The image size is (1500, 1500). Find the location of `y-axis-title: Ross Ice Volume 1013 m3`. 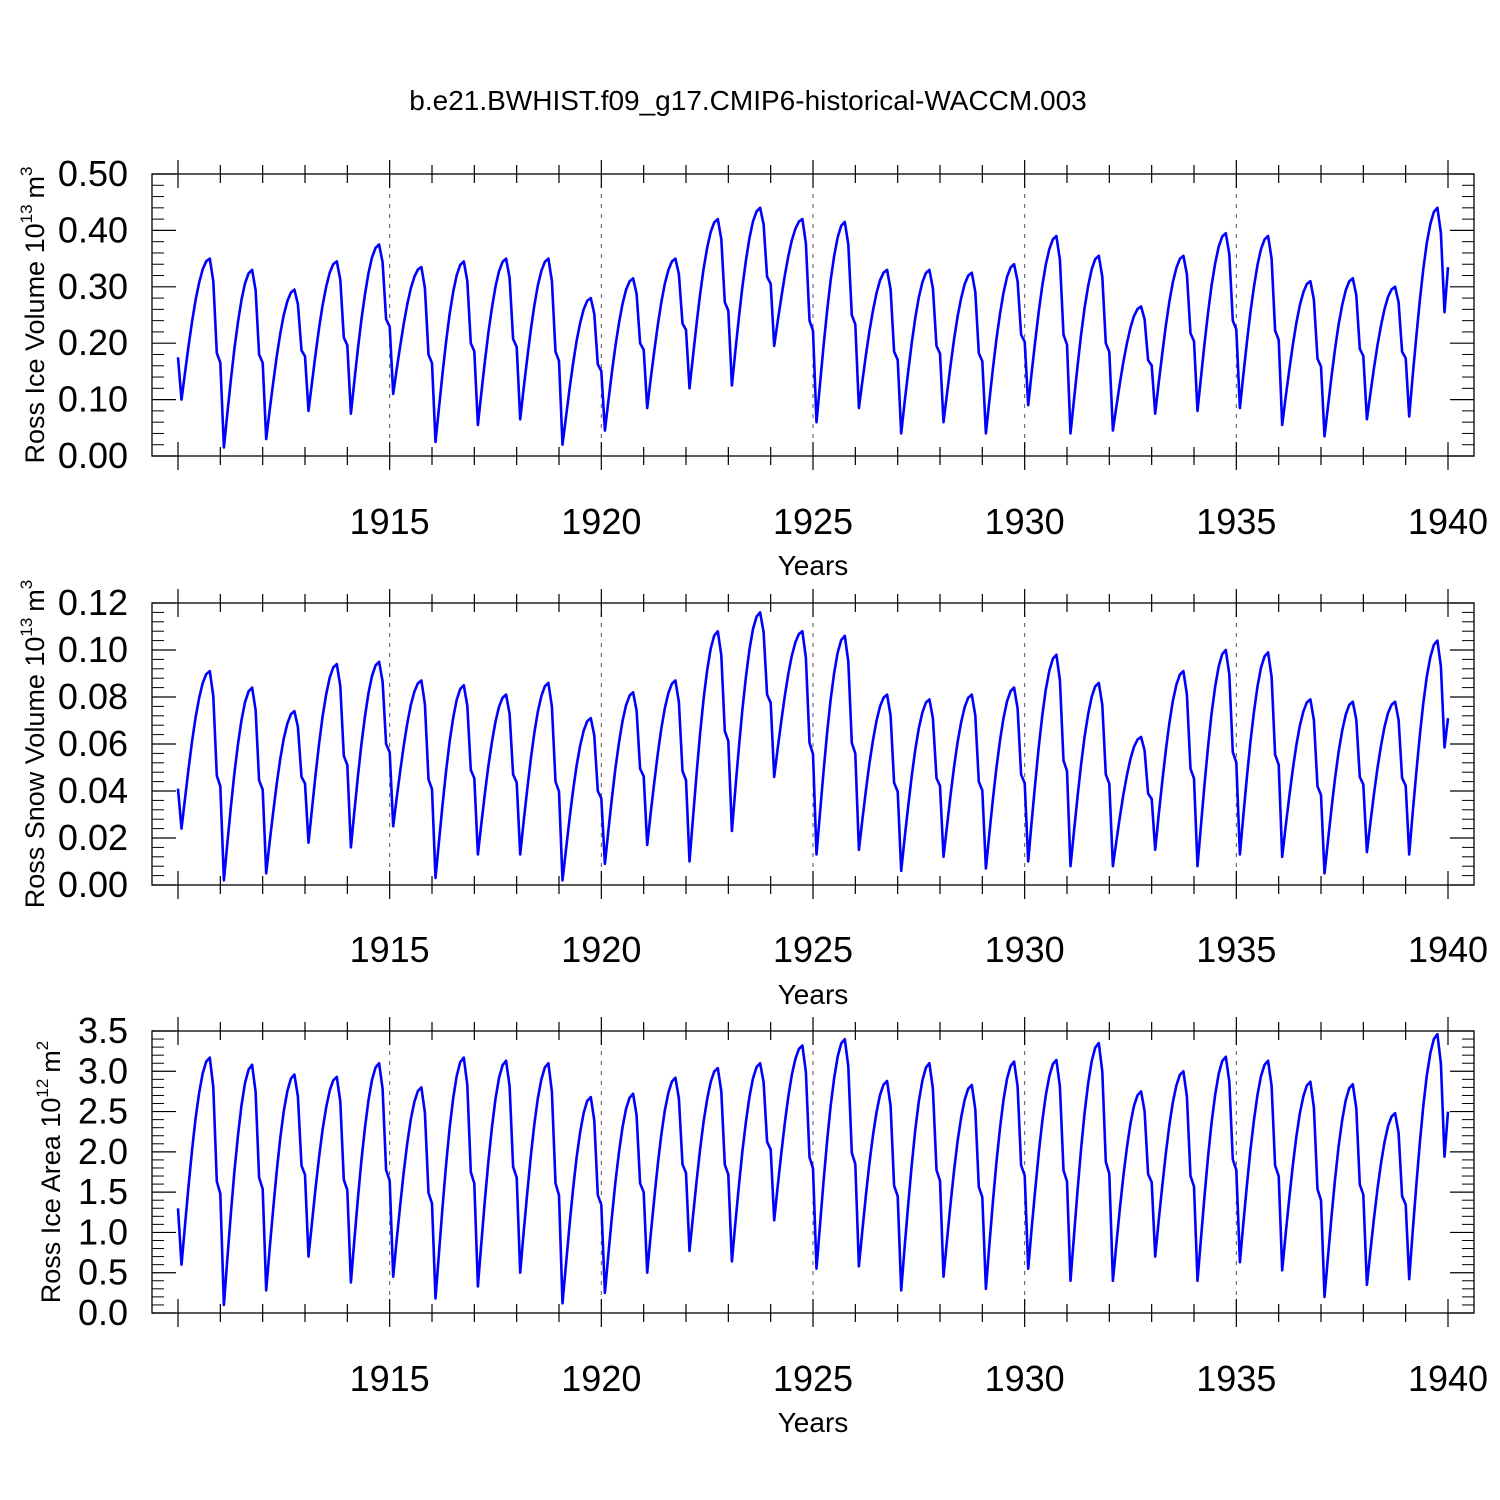

y-axis-title: Ross Ice Volume 1013 m3 is located at coordinates (33, 314).